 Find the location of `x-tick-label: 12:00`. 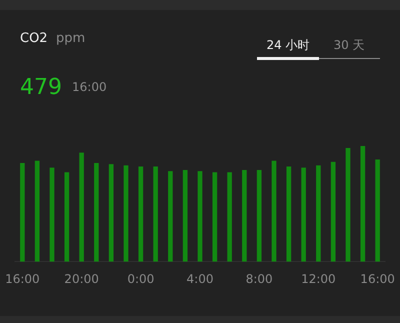

x-tick-label: 12:00 is located at coordinates (318, 279).